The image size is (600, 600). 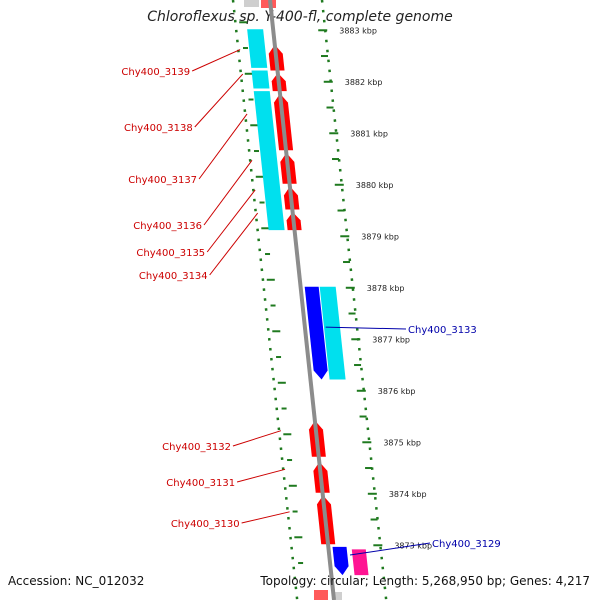 What do you see at coordinates (397, 391) in the screenshot?
I see `ruler-label: 3876 kbp` at bounding box center [397, 391].